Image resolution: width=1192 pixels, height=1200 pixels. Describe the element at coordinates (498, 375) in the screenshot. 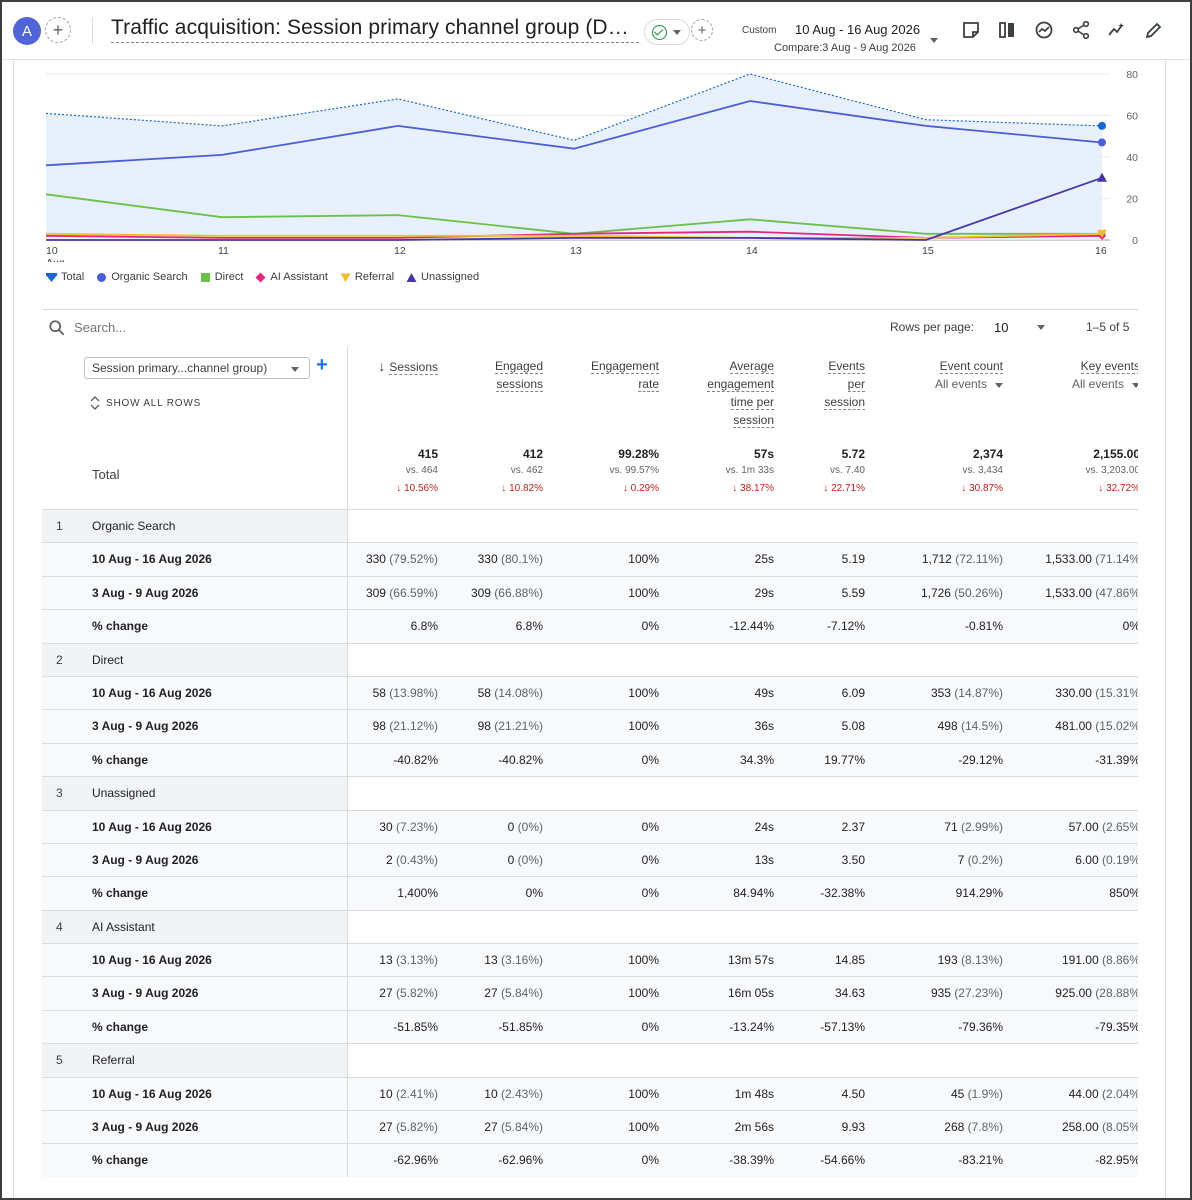

I see `column-header-engaged: Engaged sessions` at that location.